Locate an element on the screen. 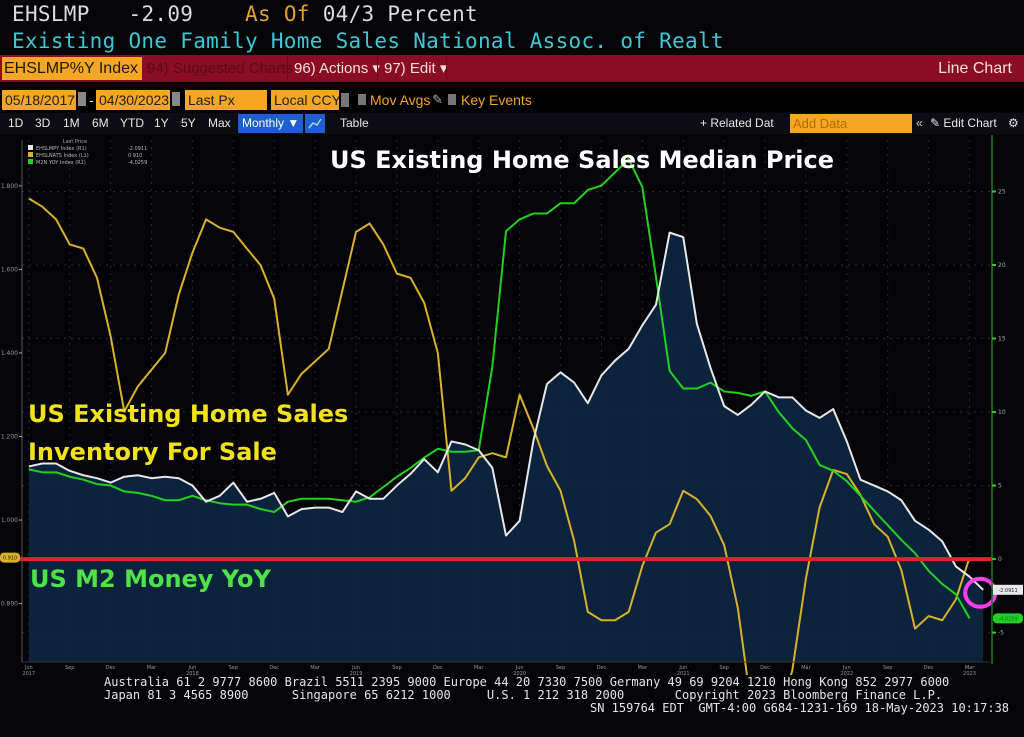 The width and height of the screenshot is (1024, 737). x-year-label: 2020 is located at coordinates (519, 673).